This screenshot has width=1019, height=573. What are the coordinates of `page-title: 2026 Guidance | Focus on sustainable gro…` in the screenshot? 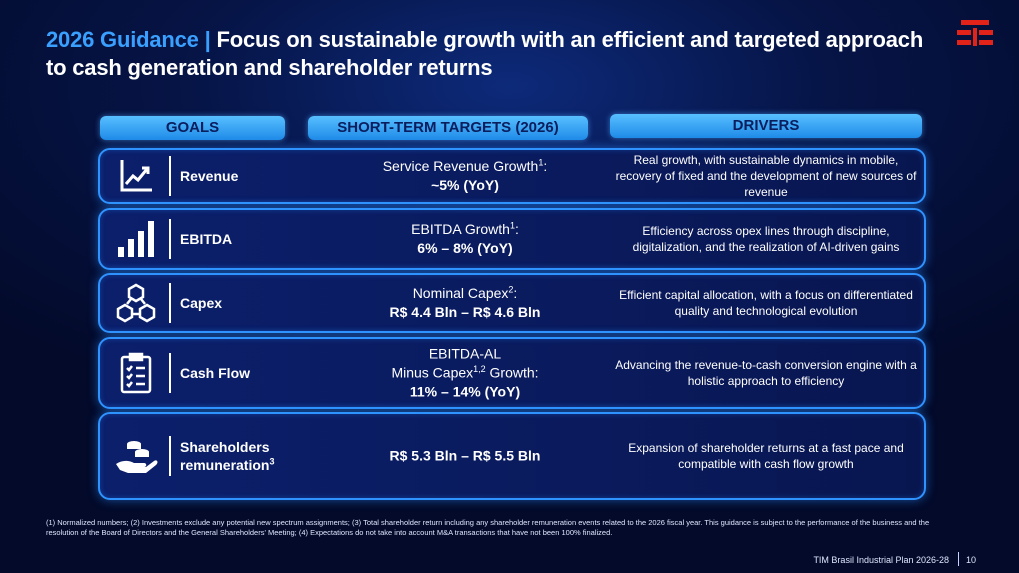 It's located at (496, 54).